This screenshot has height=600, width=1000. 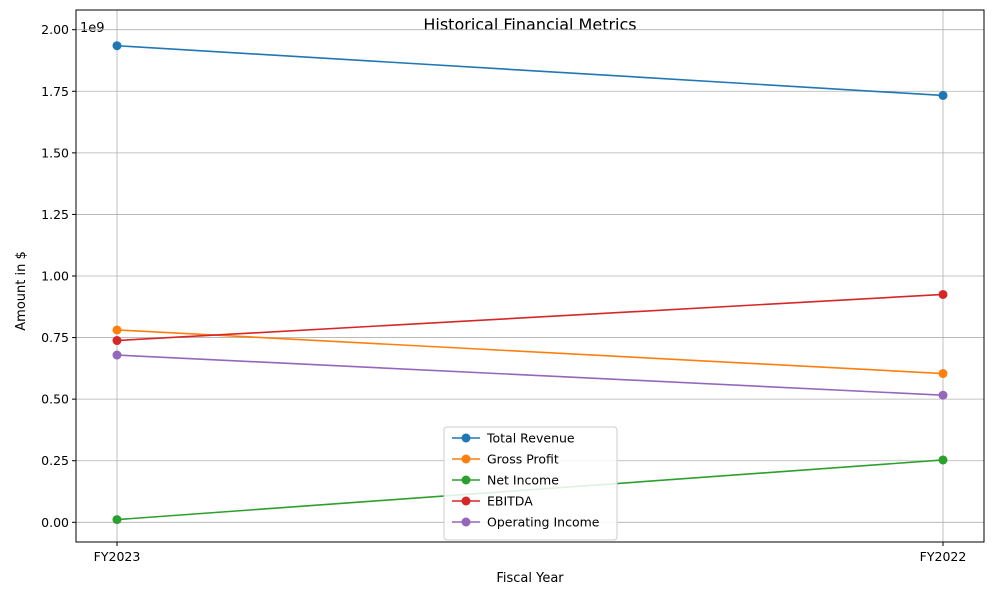 I want to click on series-ebitda, so click(x=530, y=317).